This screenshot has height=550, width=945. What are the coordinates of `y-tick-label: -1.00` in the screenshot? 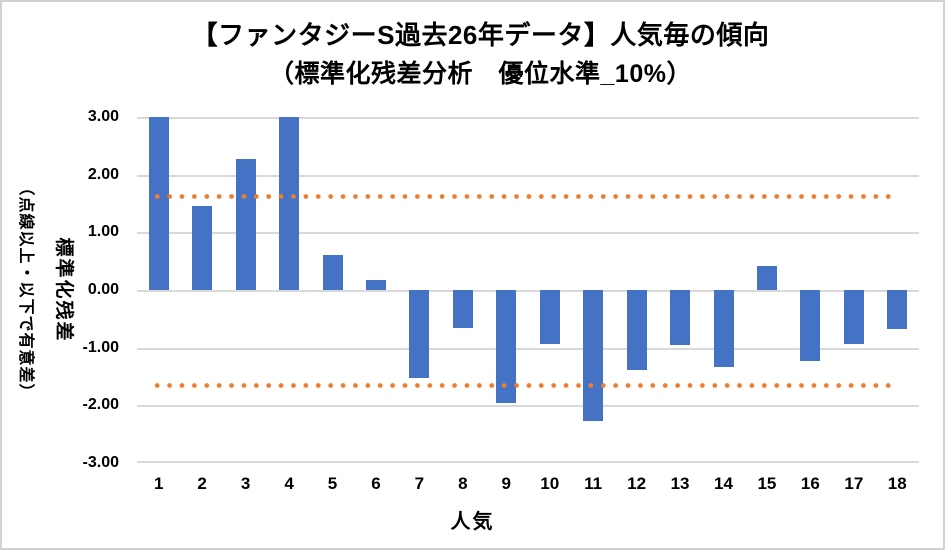 It's located at (100, 347).